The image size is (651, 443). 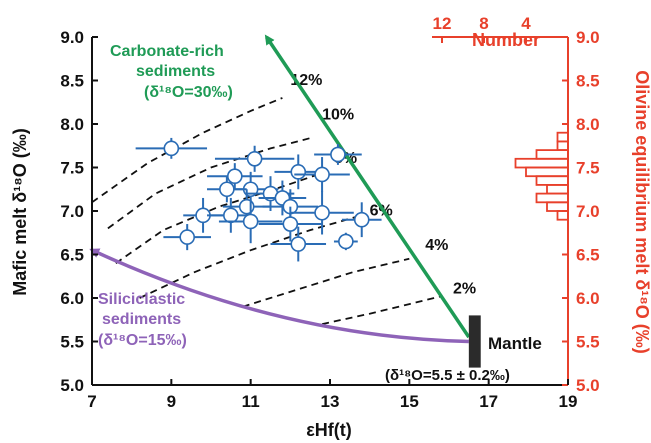 I want to click on left-tick-label: 5.5, so click(x=72, y=342).